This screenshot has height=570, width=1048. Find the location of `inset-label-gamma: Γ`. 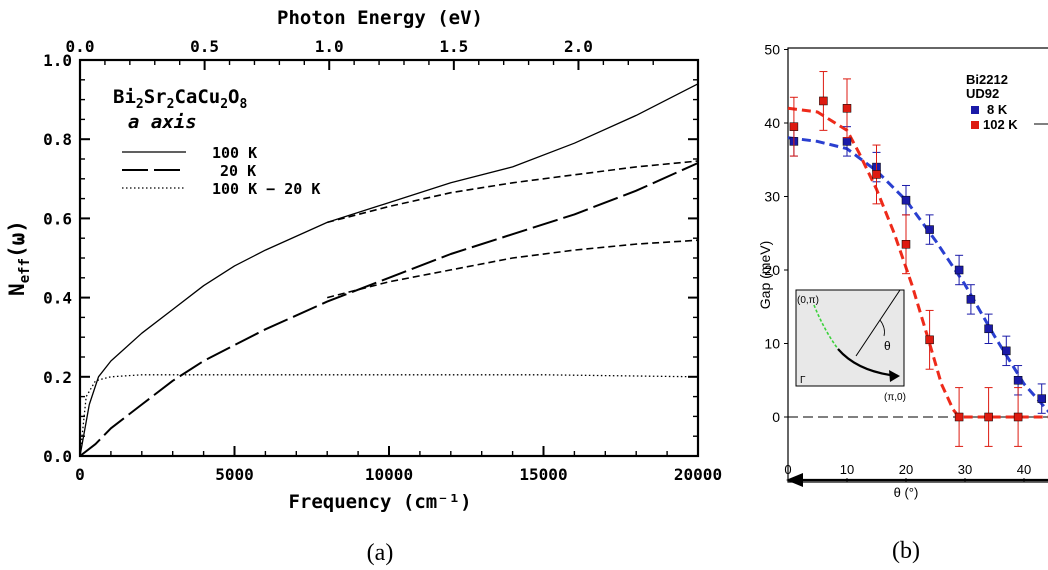

inset-label-gamma: Γ is located at coordinates (803, 380).